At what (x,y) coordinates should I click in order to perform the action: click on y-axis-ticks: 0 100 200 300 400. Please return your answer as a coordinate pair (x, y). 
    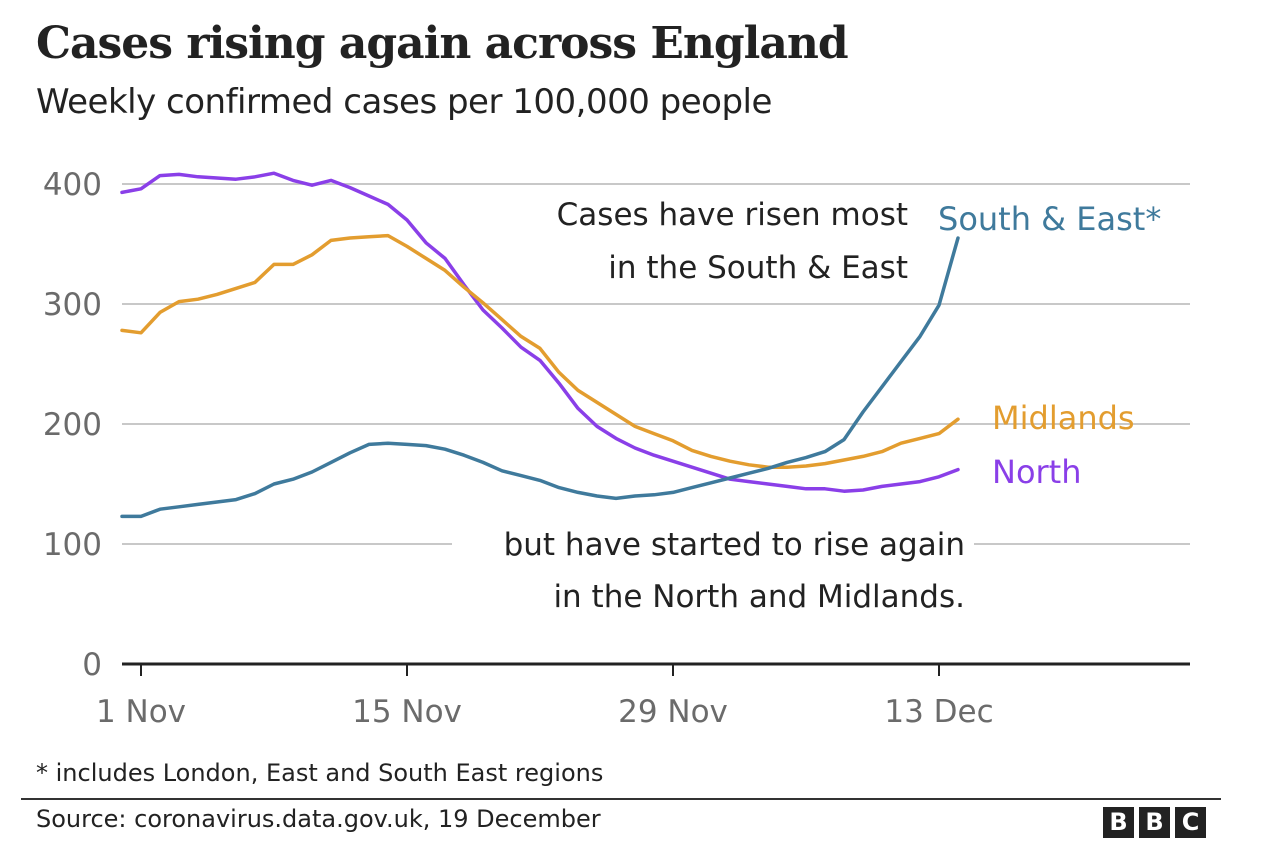
    Looking at the image, I should click on (72, 425).